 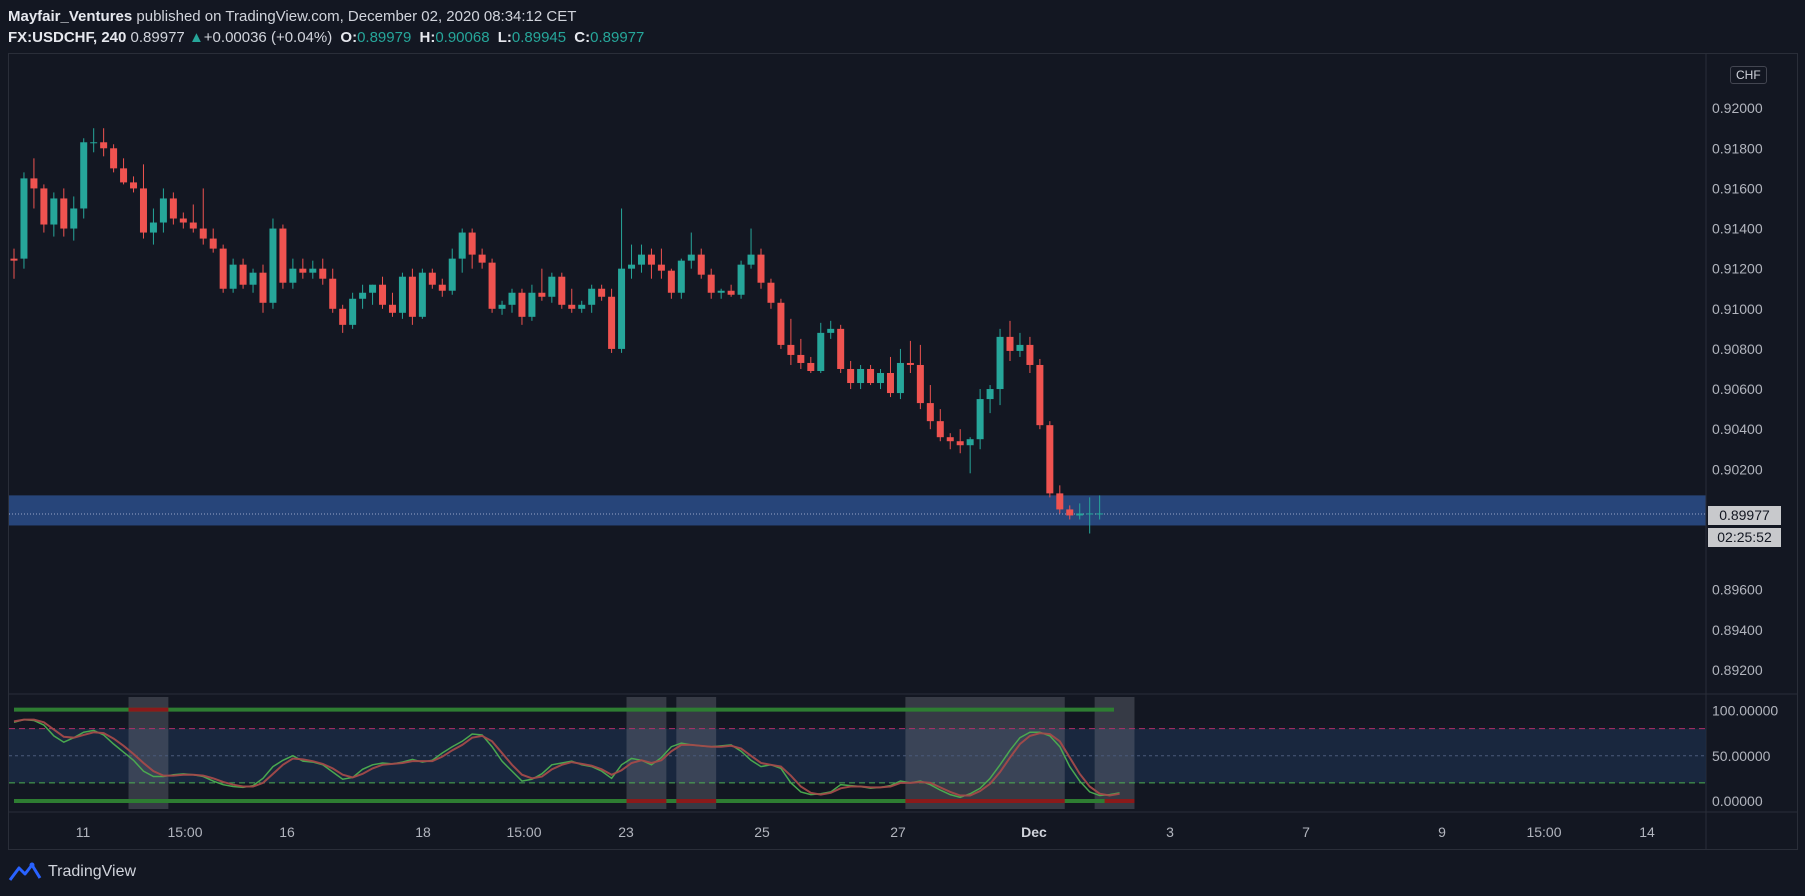 What do you see at coordinates (1737, 309) in the screenshot?
I see `price-tick-label: 0.91000` at bounding box center [1737, 309].